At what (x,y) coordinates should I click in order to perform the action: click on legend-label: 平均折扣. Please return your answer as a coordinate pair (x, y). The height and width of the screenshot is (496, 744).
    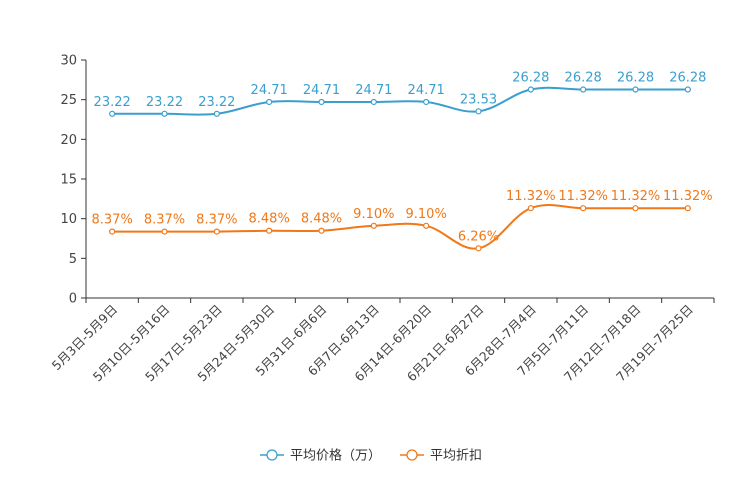
    Looking at the image, I should click on (456, 456).